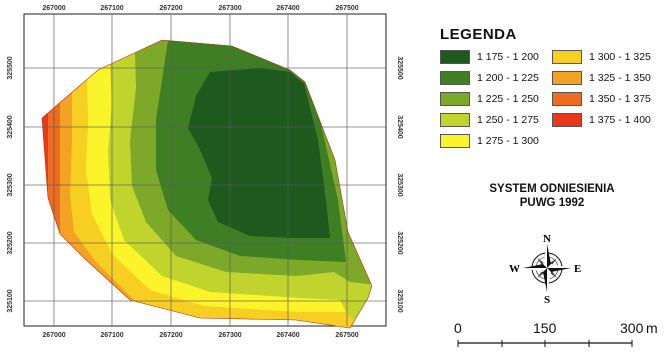 The width and height of the screenshot is (664, 363). I want to click on coord-x-bottom: 267400, so click(287, 335).